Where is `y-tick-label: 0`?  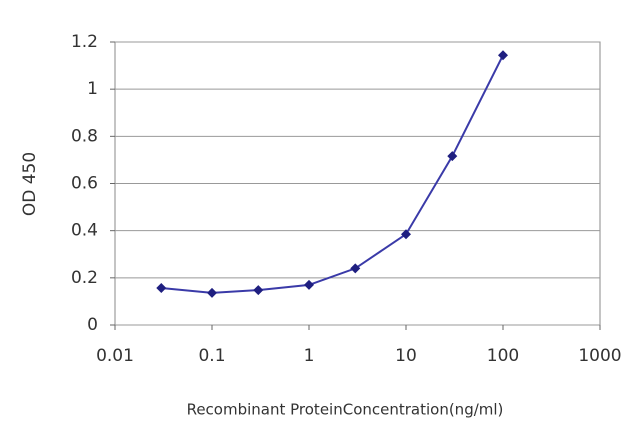
y-tick-label: 0 is located at coordinates (92, 325).